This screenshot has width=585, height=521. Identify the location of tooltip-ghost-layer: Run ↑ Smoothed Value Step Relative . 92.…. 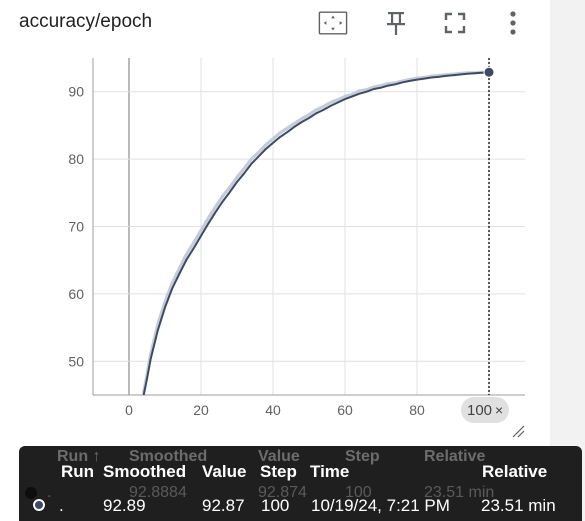
(300, 483).